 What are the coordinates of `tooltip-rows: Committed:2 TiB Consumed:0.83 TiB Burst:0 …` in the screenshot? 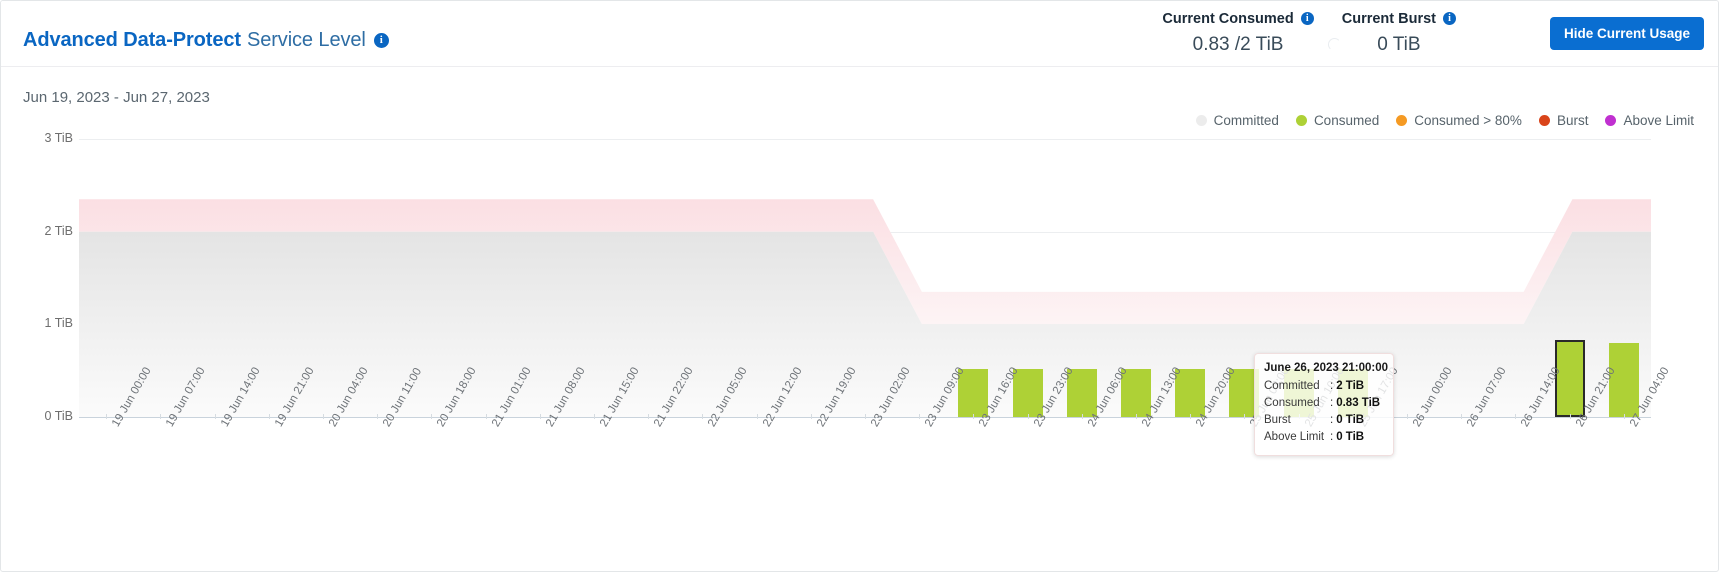 It's located at (1324, 412).